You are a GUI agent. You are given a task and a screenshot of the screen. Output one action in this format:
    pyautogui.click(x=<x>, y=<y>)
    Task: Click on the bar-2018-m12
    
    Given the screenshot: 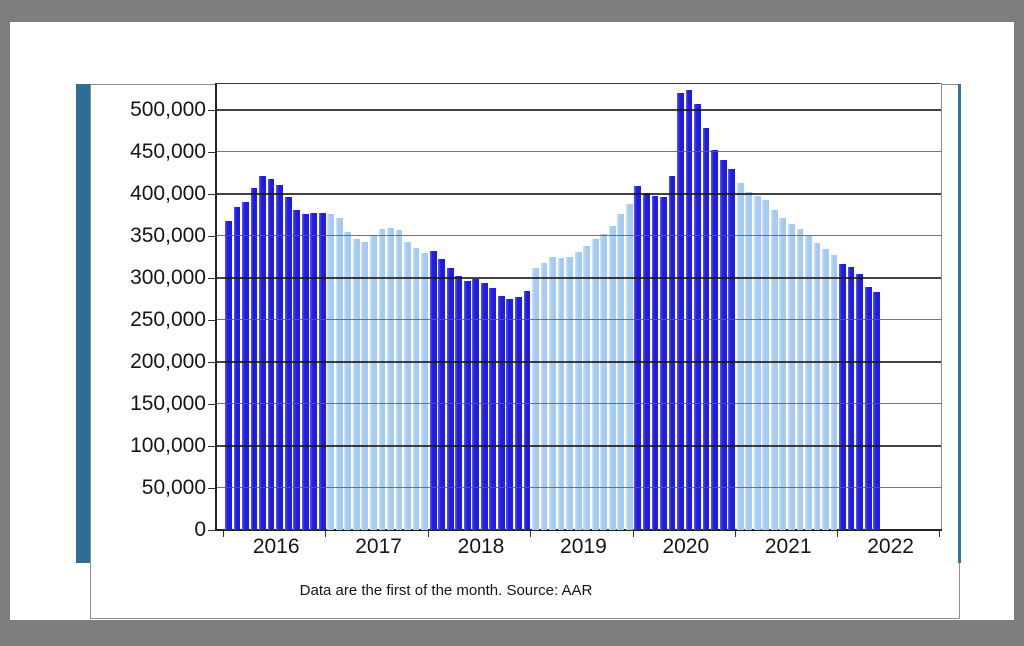 What is the action you would take?
    pyautogui.click(x=527, y=410)
    